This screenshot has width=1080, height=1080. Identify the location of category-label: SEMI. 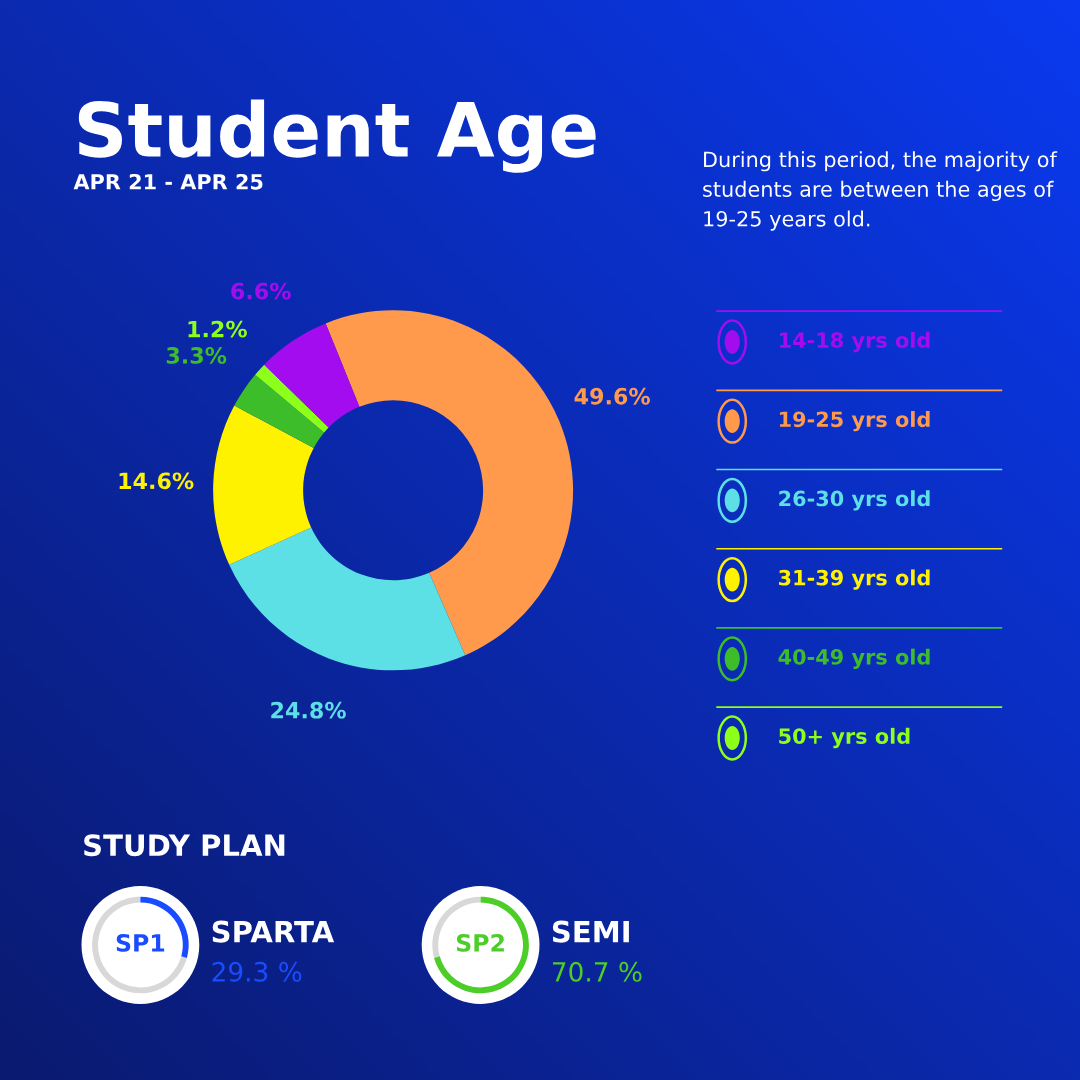
(590, 931).